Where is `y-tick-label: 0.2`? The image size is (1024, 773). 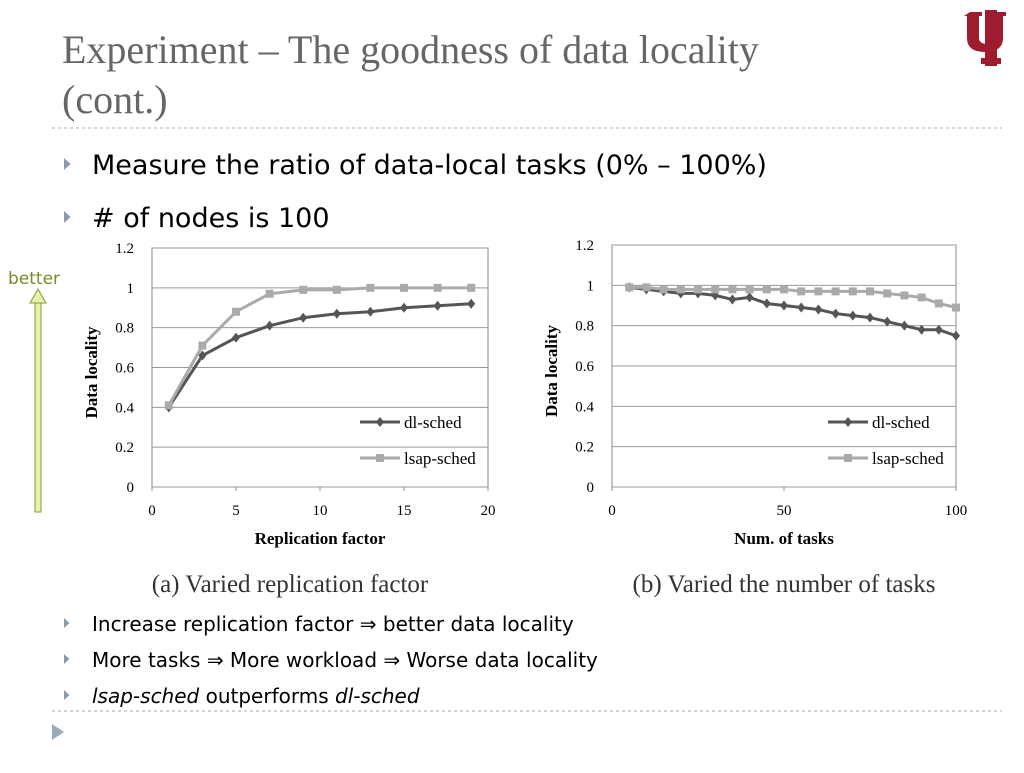 y-tick-label: 0.2 is located at coordinates (584, 448).